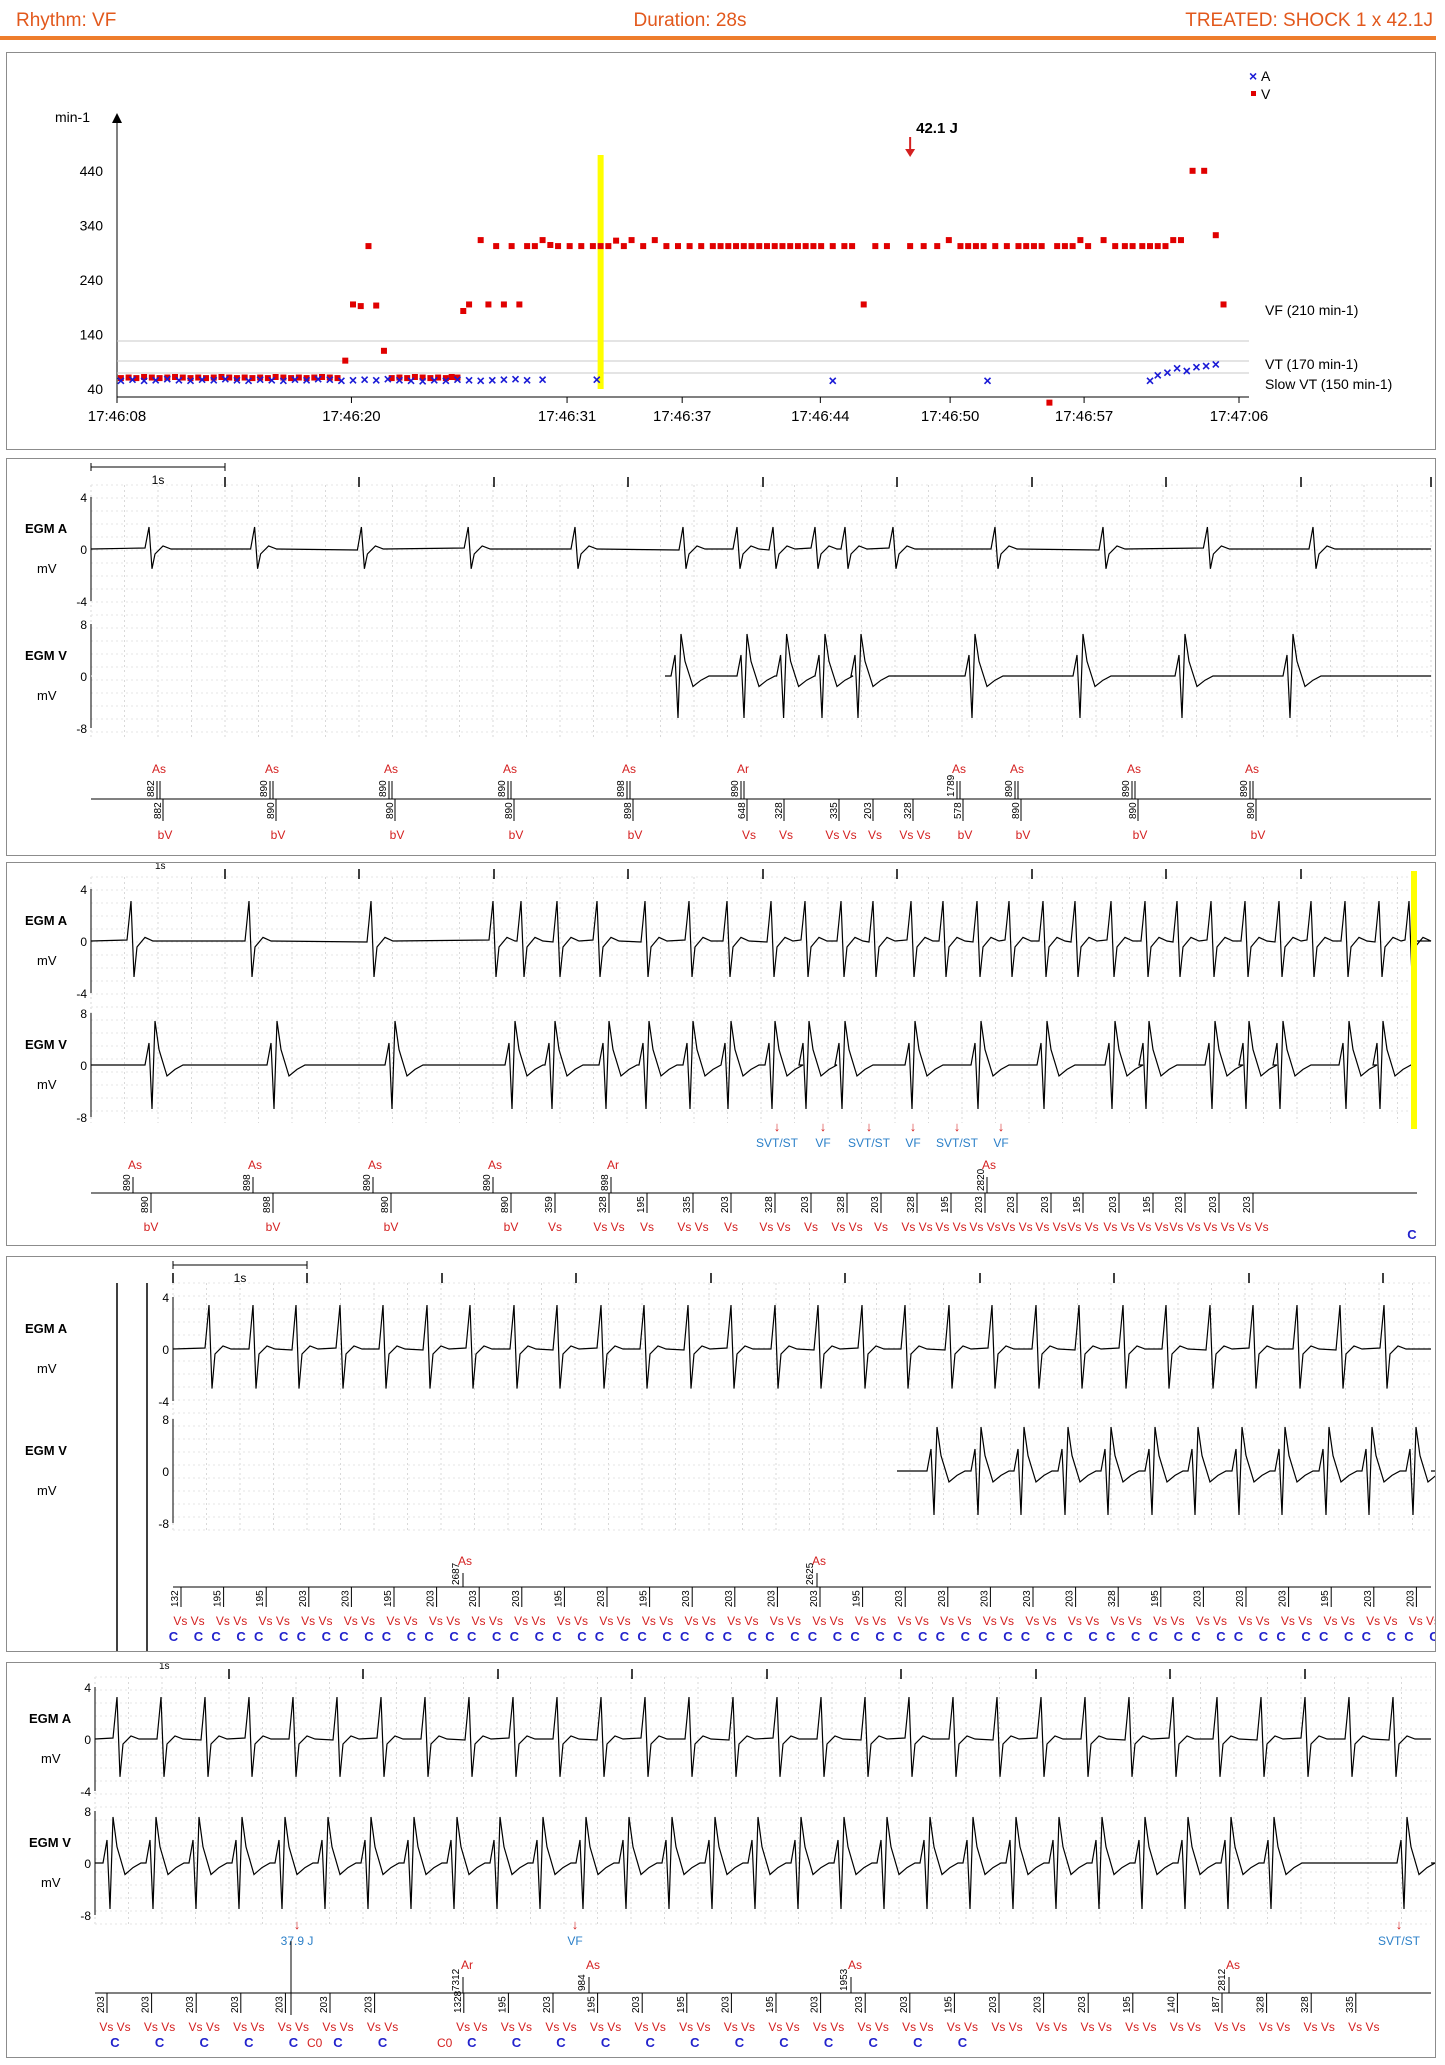 The image size is (1445, 2065). Describe the element at coordinates (644, 1598) in the screenshot. I see `marker-v-interval: 195` at that location.